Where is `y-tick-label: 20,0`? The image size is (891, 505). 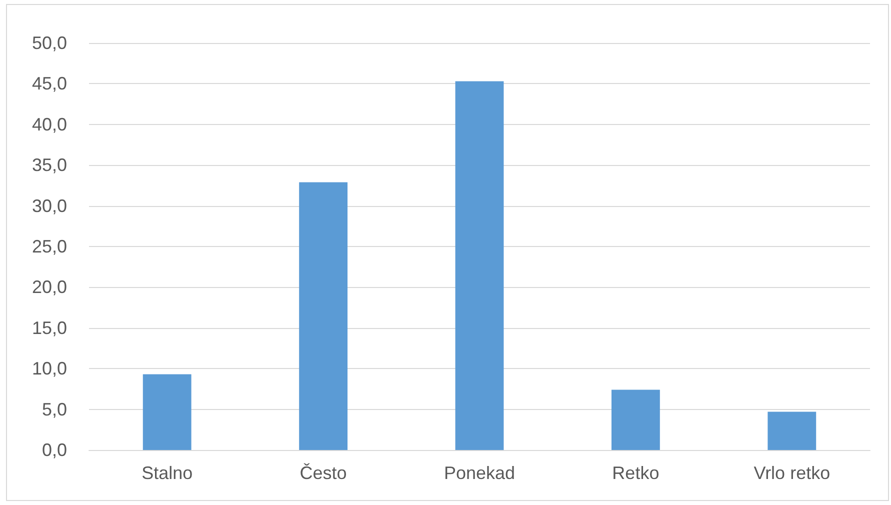 y-tick-label: 20,0 is located at coordinates (49, 287).